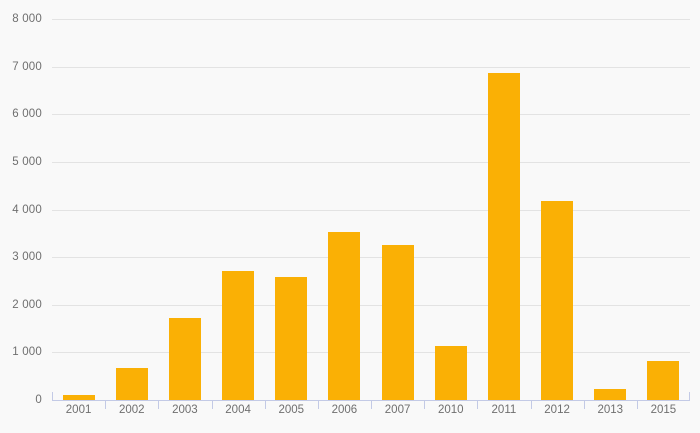  What do you see at coordinates (27, 352) in the screenshot?
I see `y-tick-label: 1 000` at bounding box center [27, 352].